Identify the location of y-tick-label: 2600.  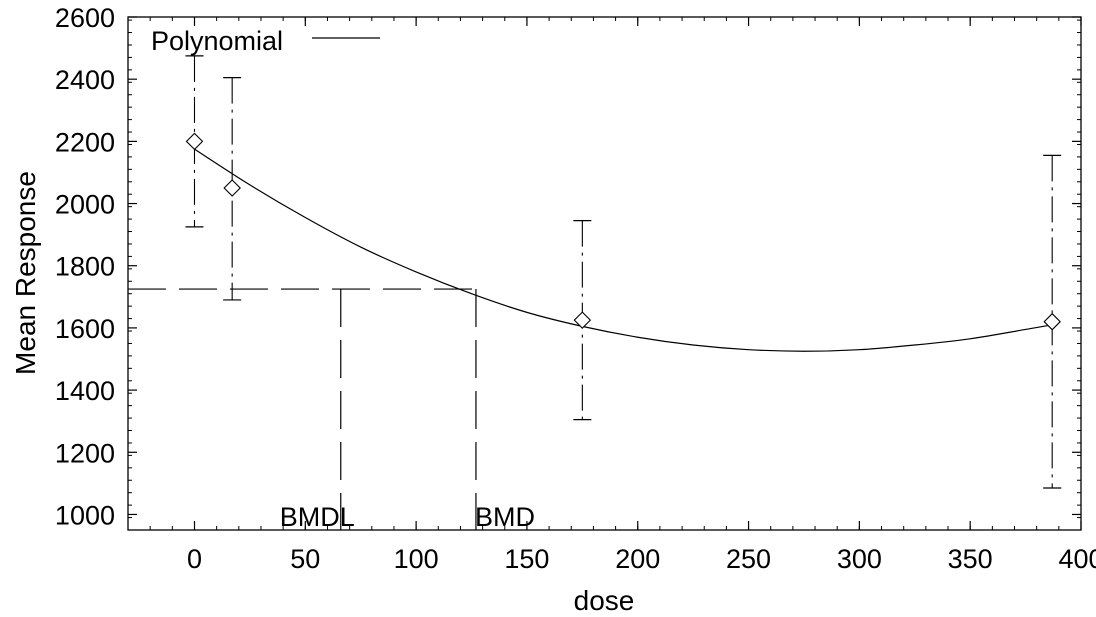
(85, 18).